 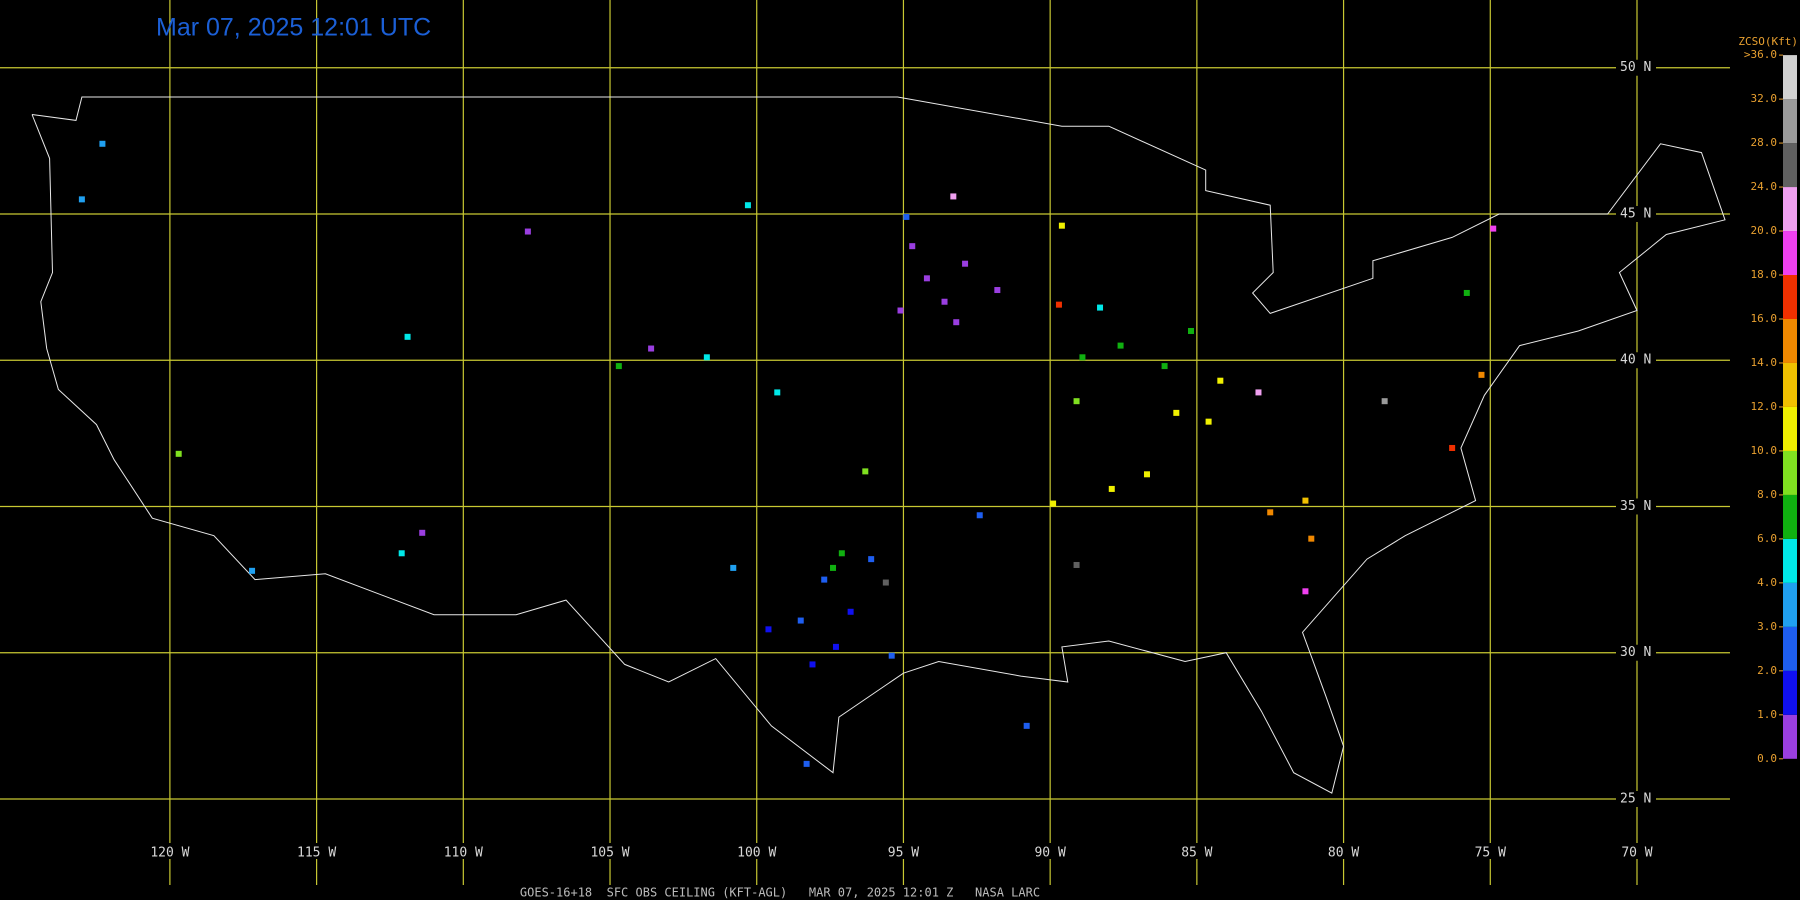 What do you see at coordinates (1764, 98) in the screenshot?
I see `colorbar-label: 32.0` at bounding box center [1764, 98].